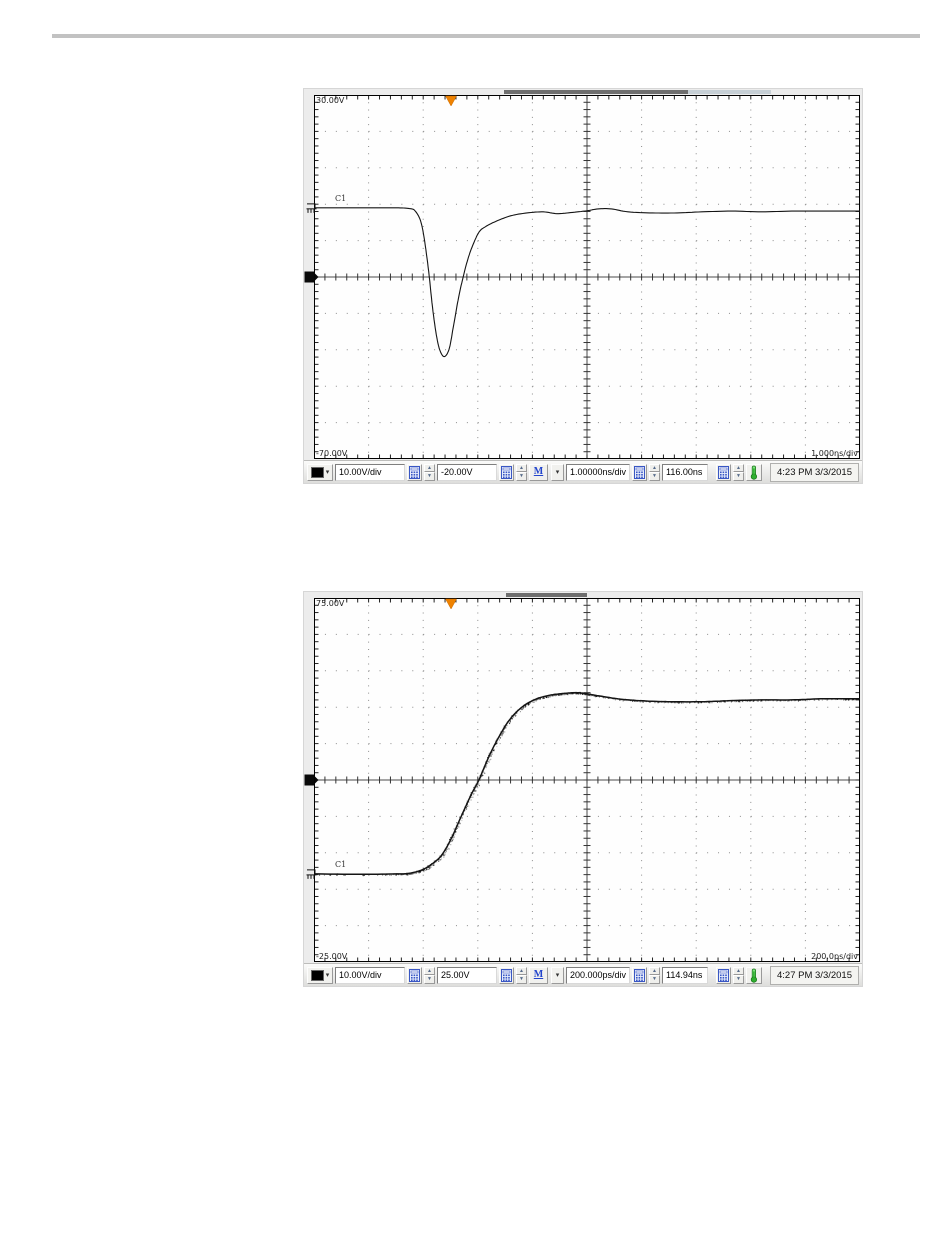 The width and height of the screenshot is (950, 1260). What do you see at coordinates (685, 975) in the screenshot?
I see `horizontal-position-field: 114.94ns` at bounding box center [685, 975].